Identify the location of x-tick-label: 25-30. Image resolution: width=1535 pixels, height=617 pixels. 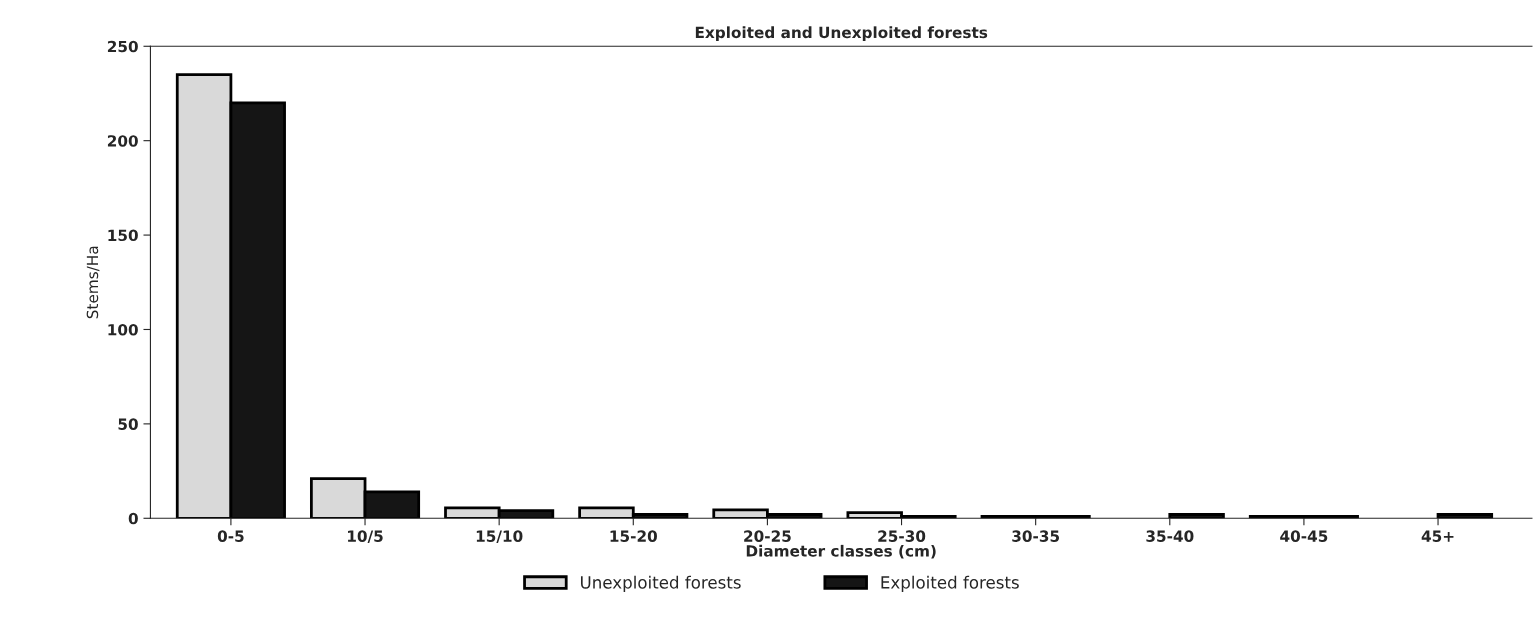
(902, 536).